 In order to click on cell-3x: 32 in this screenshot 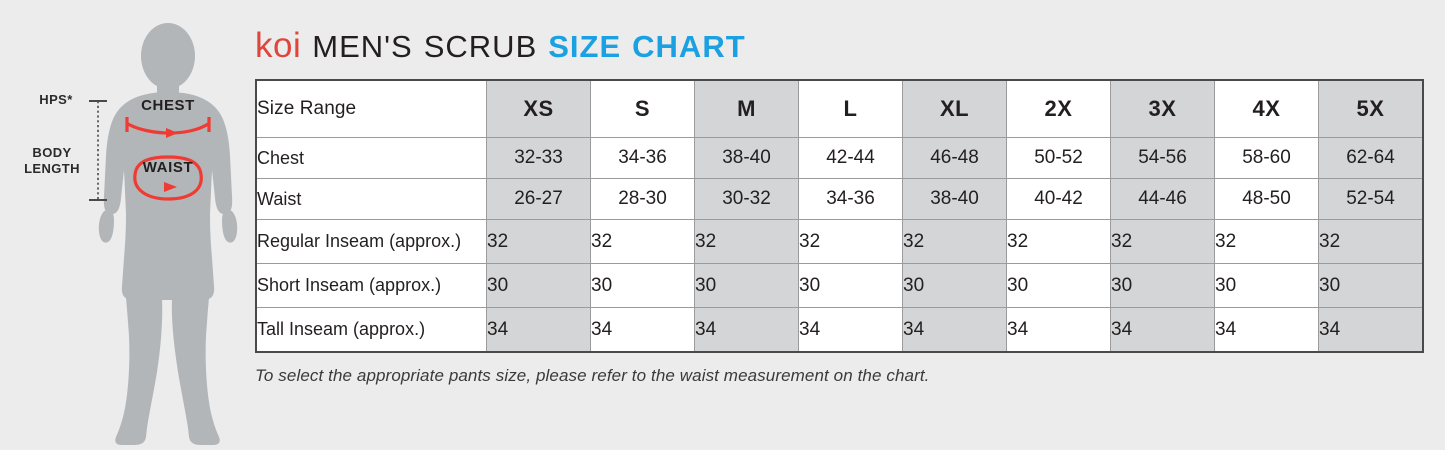, I will do `click(1162, 241)`.